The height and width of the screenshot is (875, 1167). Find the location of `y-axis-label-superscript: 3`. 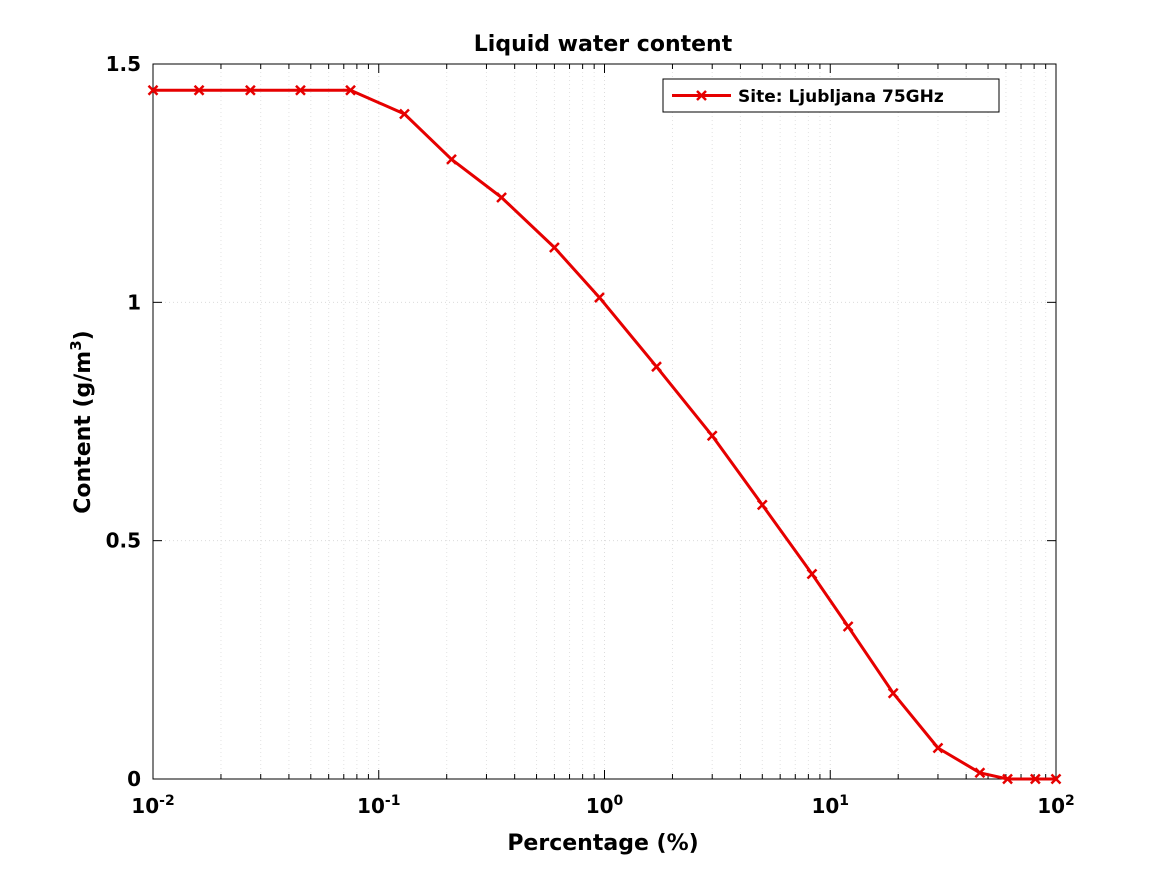

y-axis-label-superscript: 3 is located at coordinates (76, 345).